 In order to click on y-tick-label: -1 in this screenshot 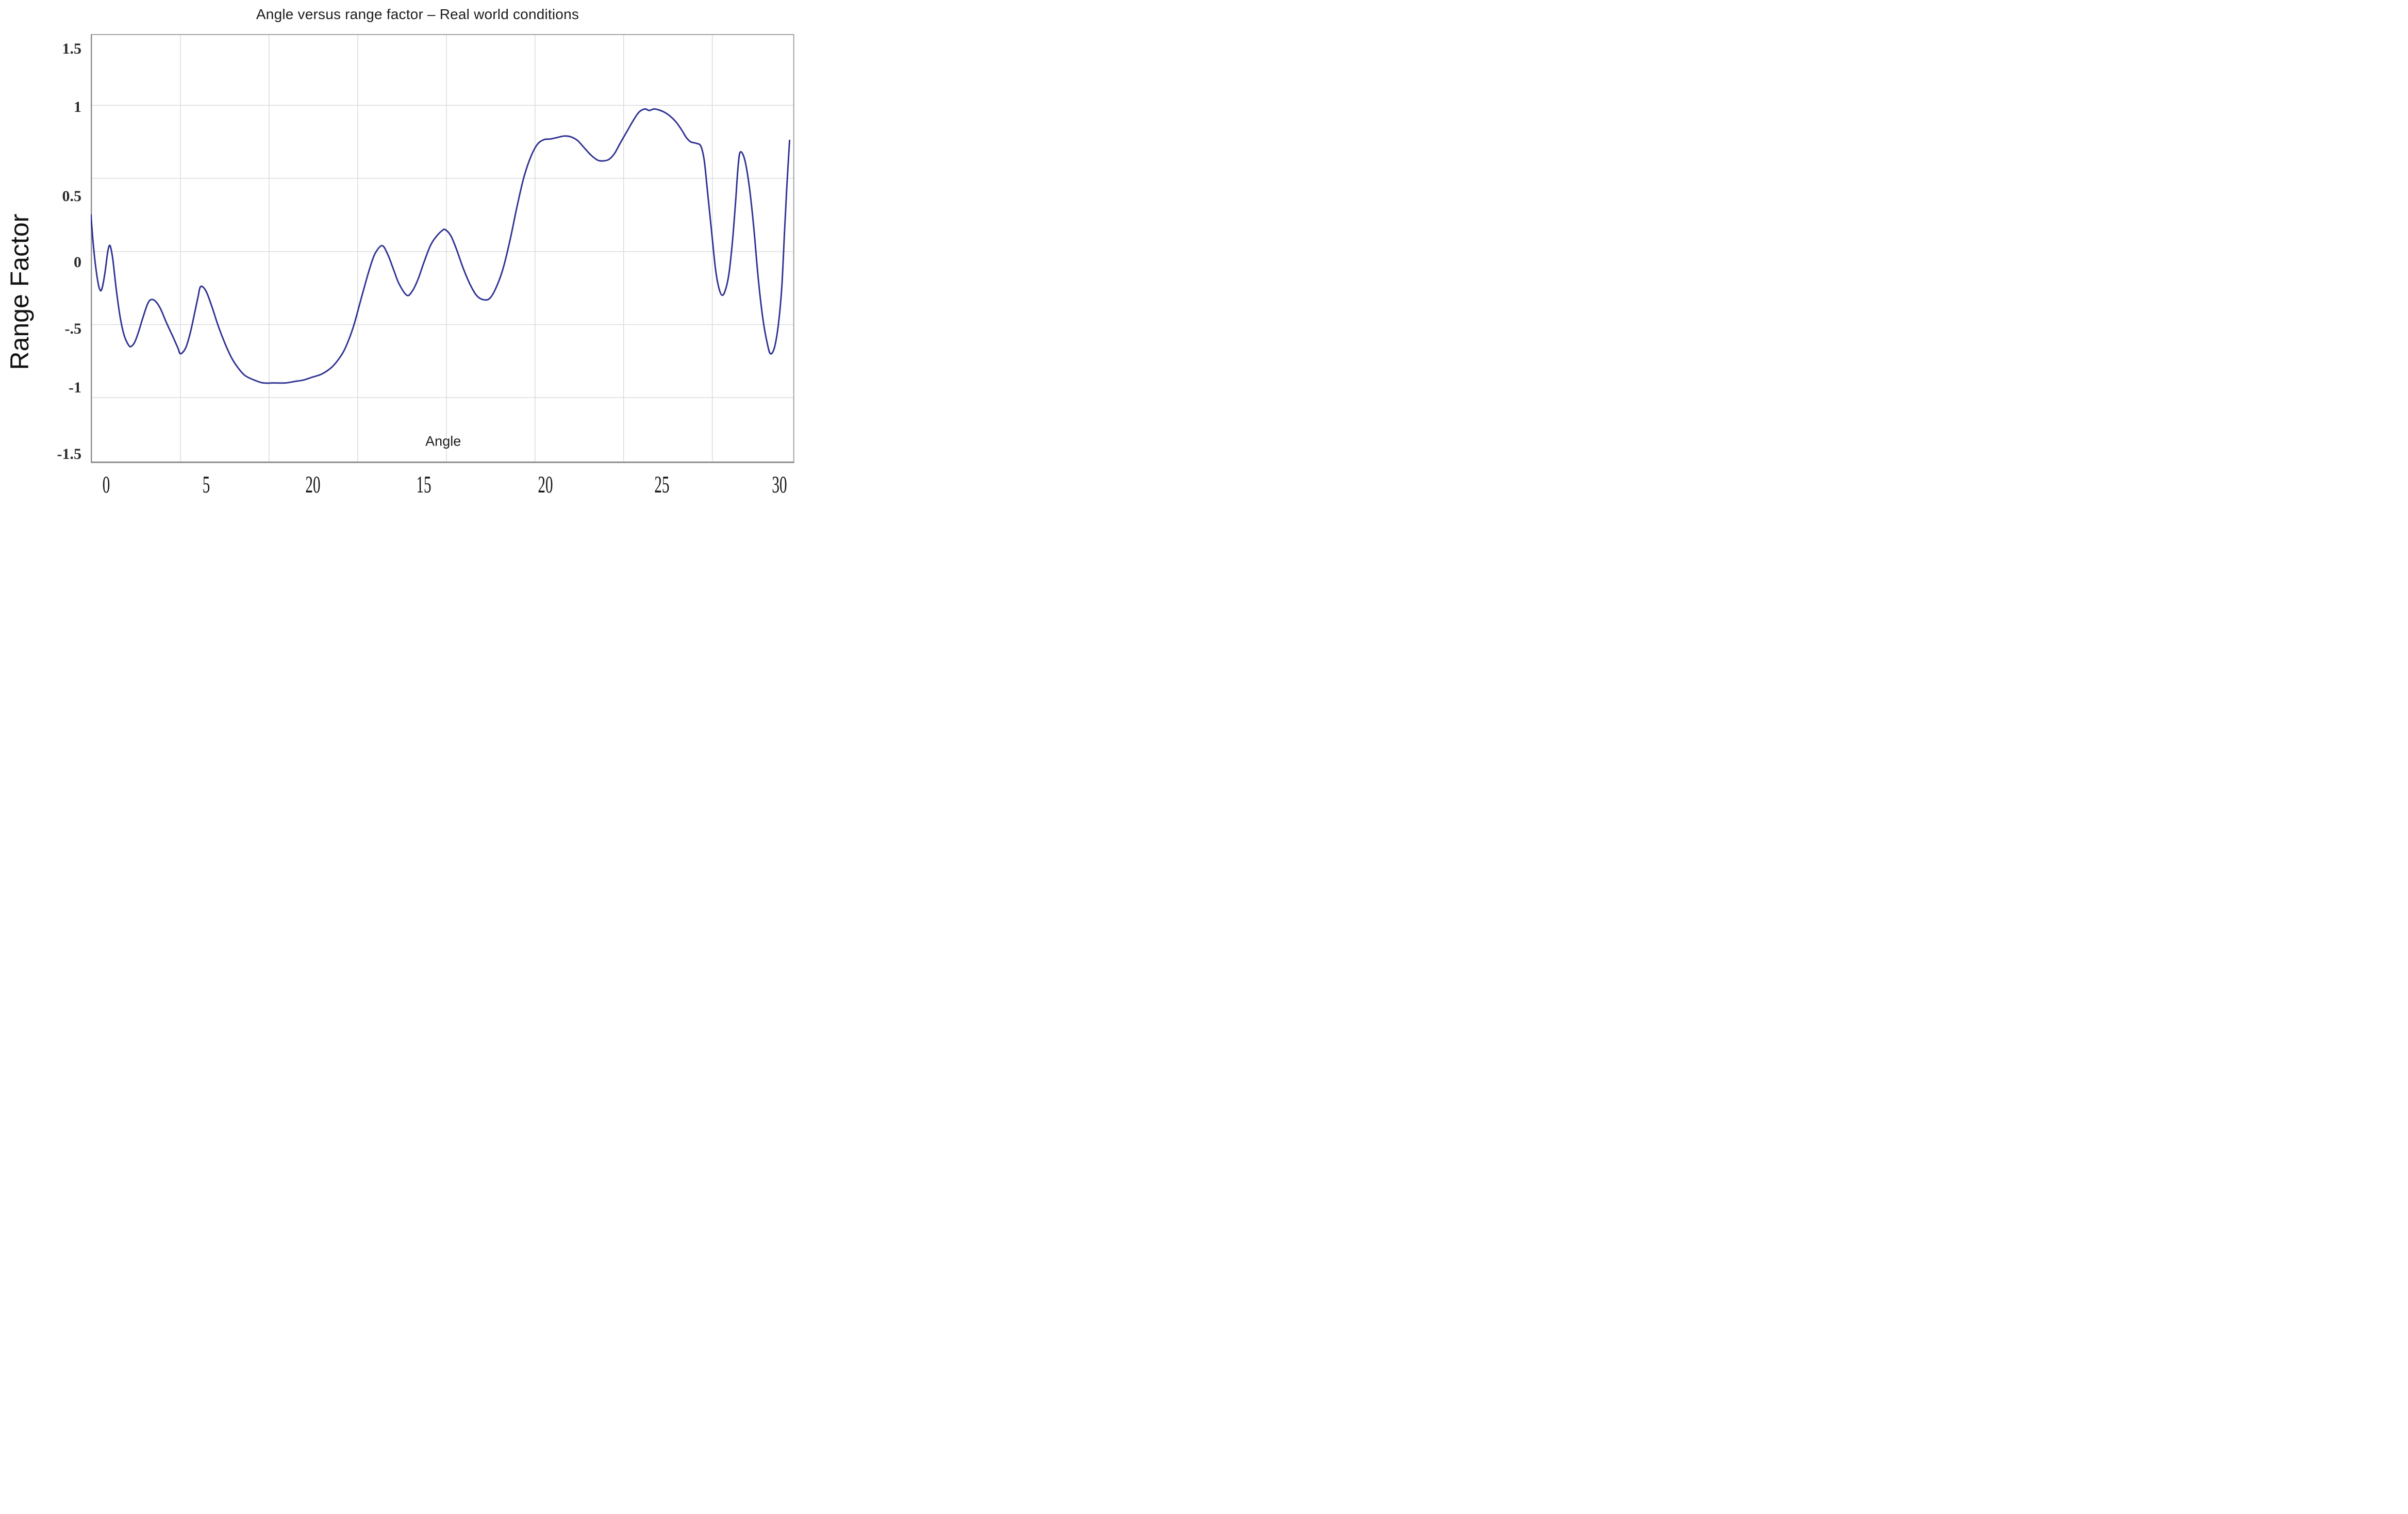, I will do `click(75, 387)`.